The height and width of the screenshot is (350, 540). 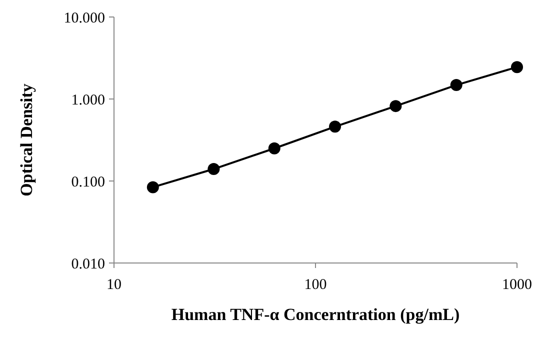 What do you see at coordinates (26, 139) in the screenshot?
I see `y-axis-title: Optical Density` at bounding box center [26, 139].